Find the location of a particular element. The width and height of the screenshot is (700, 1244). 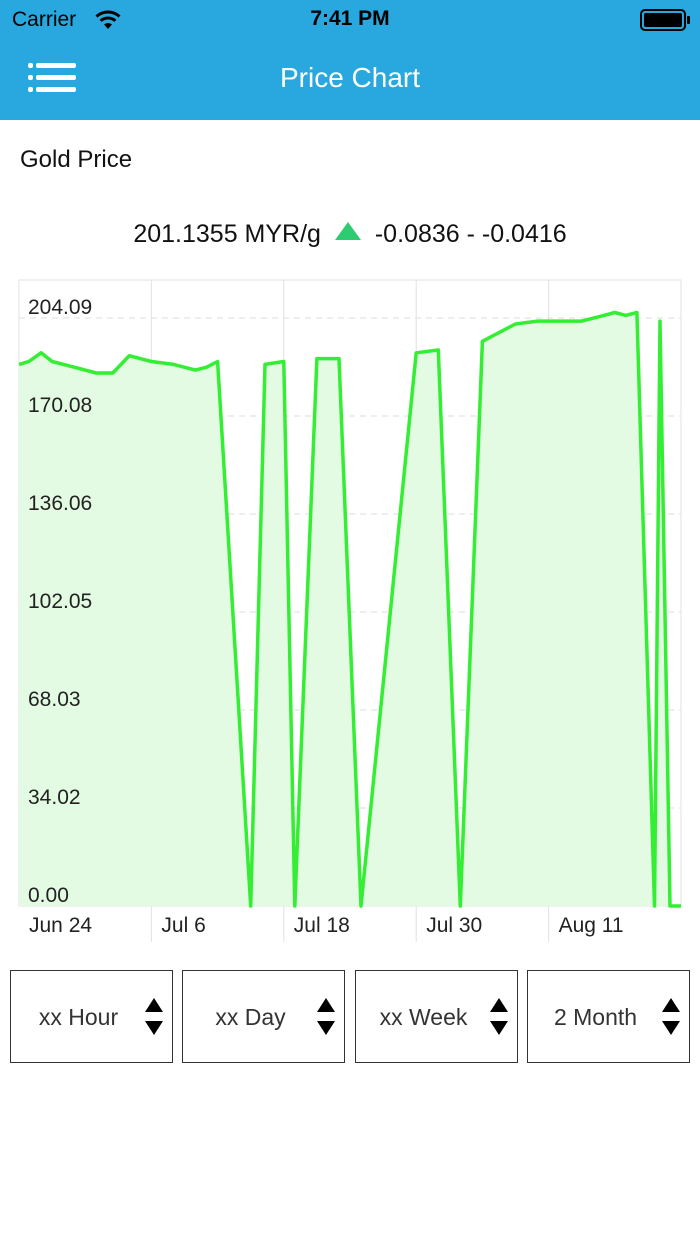

carrier-label: Carrier is located at coordinates (44, 19).